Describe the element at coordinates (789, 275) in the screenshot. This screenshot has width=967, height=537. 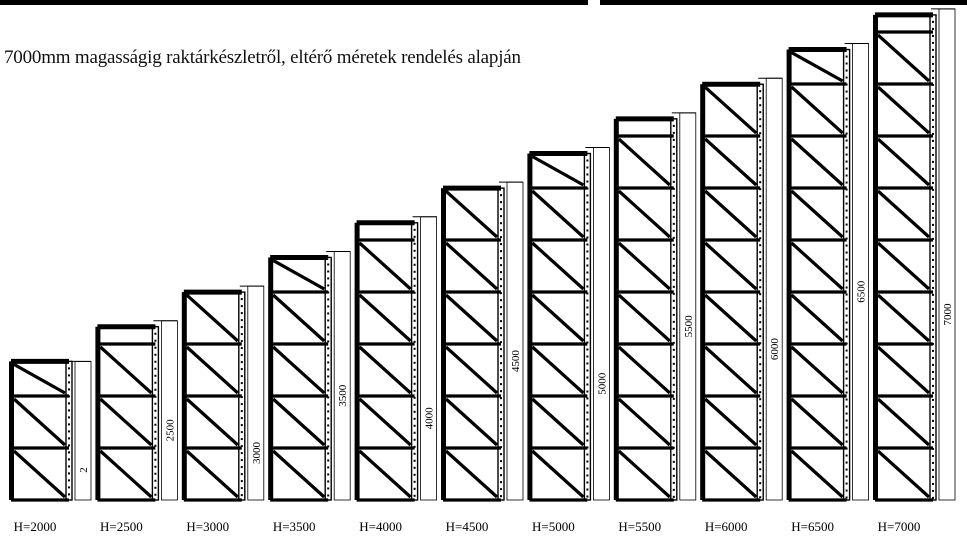
I see `rack-upright-left` at that location.